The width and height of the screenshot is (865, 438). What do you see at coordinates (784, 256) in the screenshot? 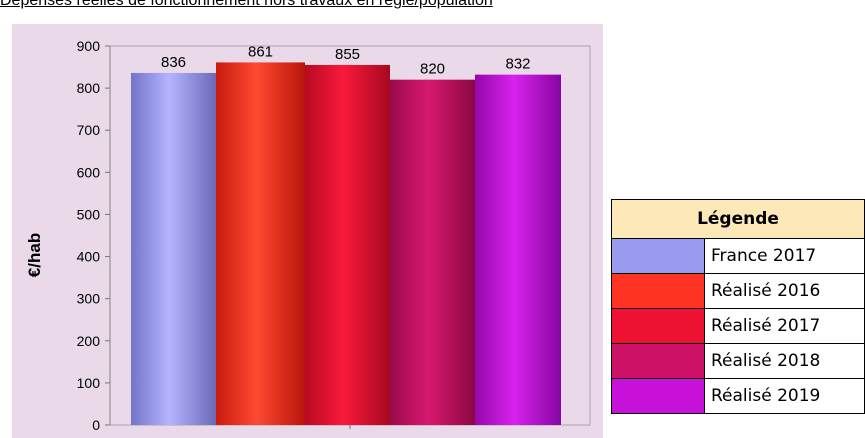
I see `legend-label: France 2017` at bounding box center [784, 256].